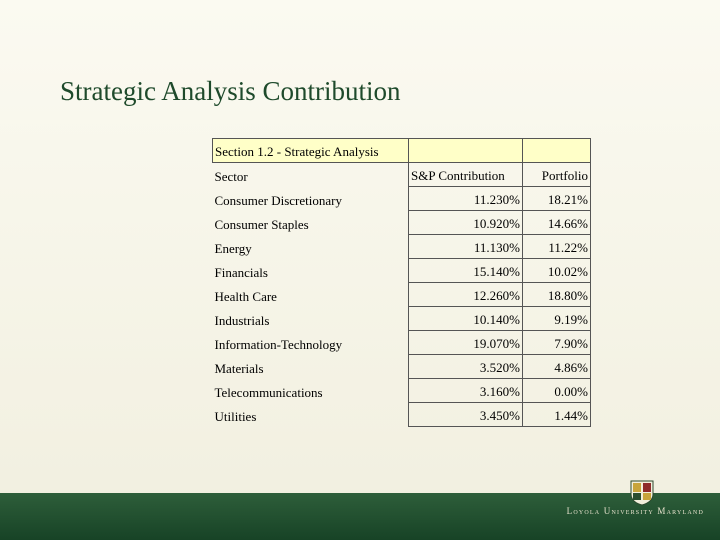 The height and width of the screenshot is (540, 720). I want to click on table-cell: 14.66%, so click(556, 222).